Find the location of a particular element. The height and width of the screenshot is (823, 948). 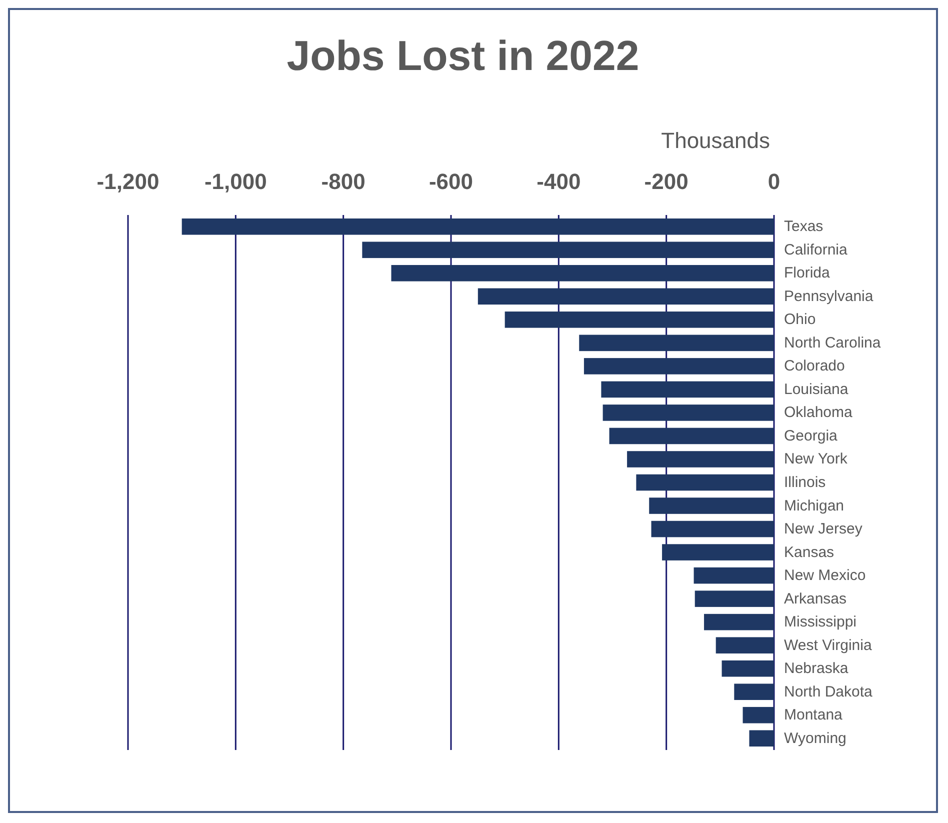

y-tick-label: West Virginia is located at coordinates (828, 645).